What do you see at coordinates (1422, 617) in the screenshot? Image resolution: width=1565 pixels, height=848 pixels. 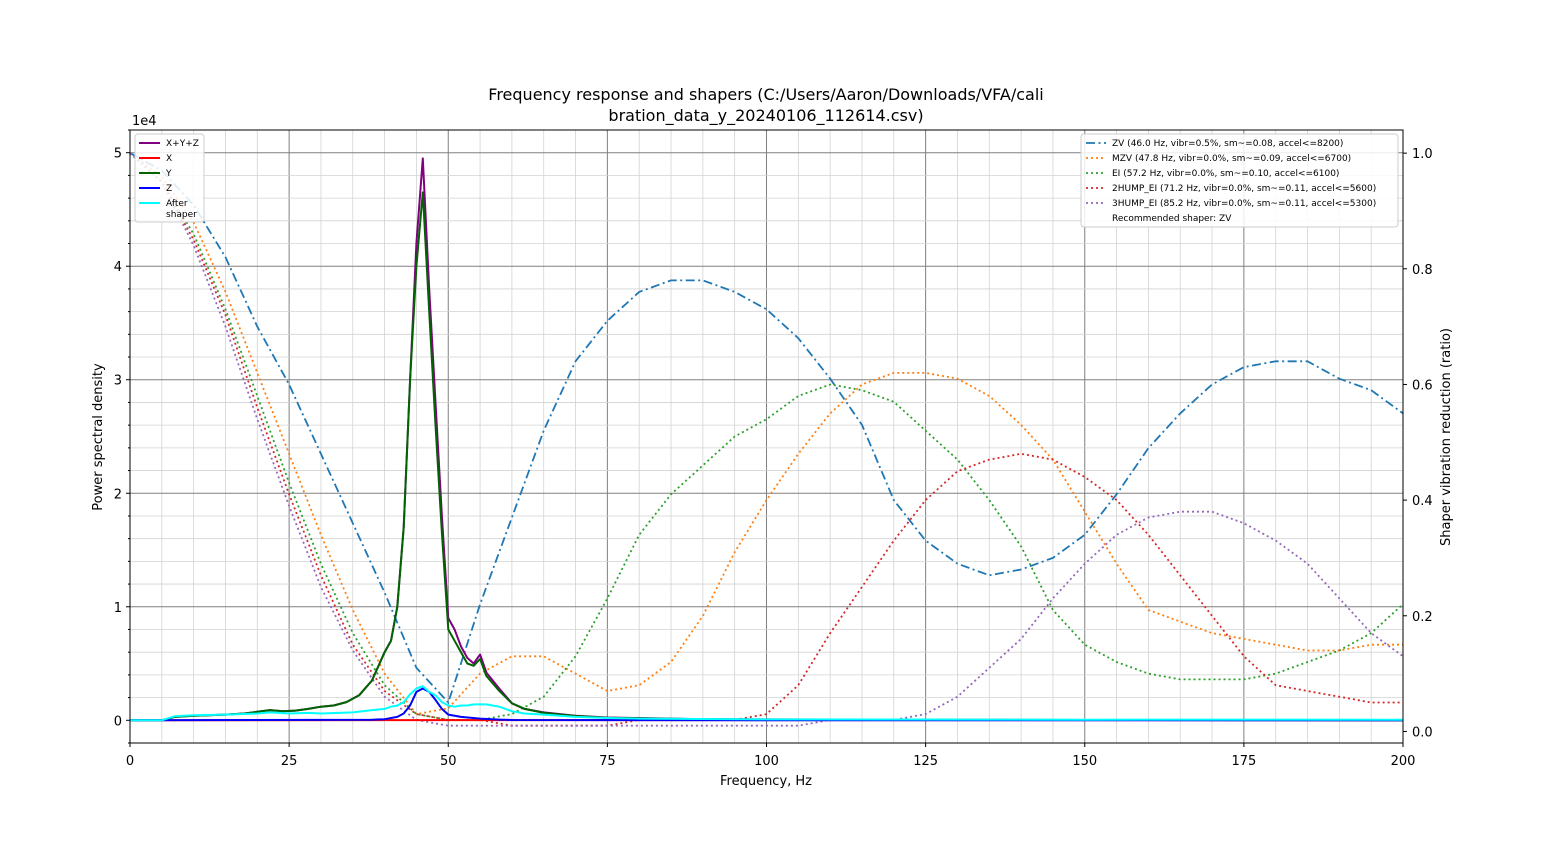 I see `y2-tick-label: 0.2` at bounding box center [1422, 617].